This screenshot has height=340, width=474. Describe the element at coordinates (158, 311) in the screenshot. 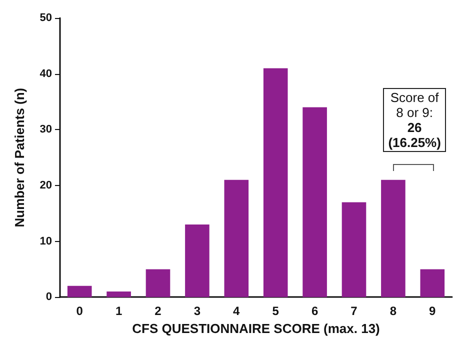

I see `x-tick-label: 2` at that location.